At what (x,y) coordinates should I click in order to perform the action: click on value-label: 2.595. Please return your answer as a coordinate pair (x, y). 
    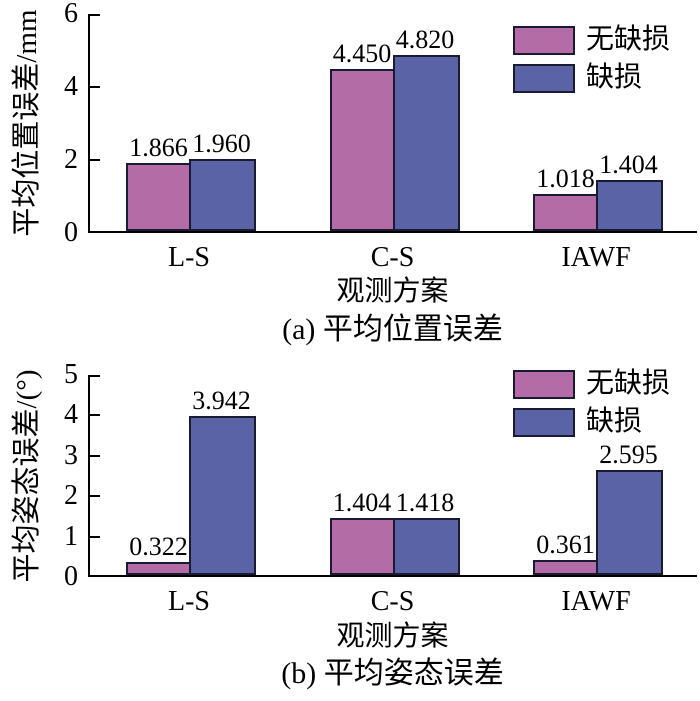
    Looking at the image, I should click on (628, 454).